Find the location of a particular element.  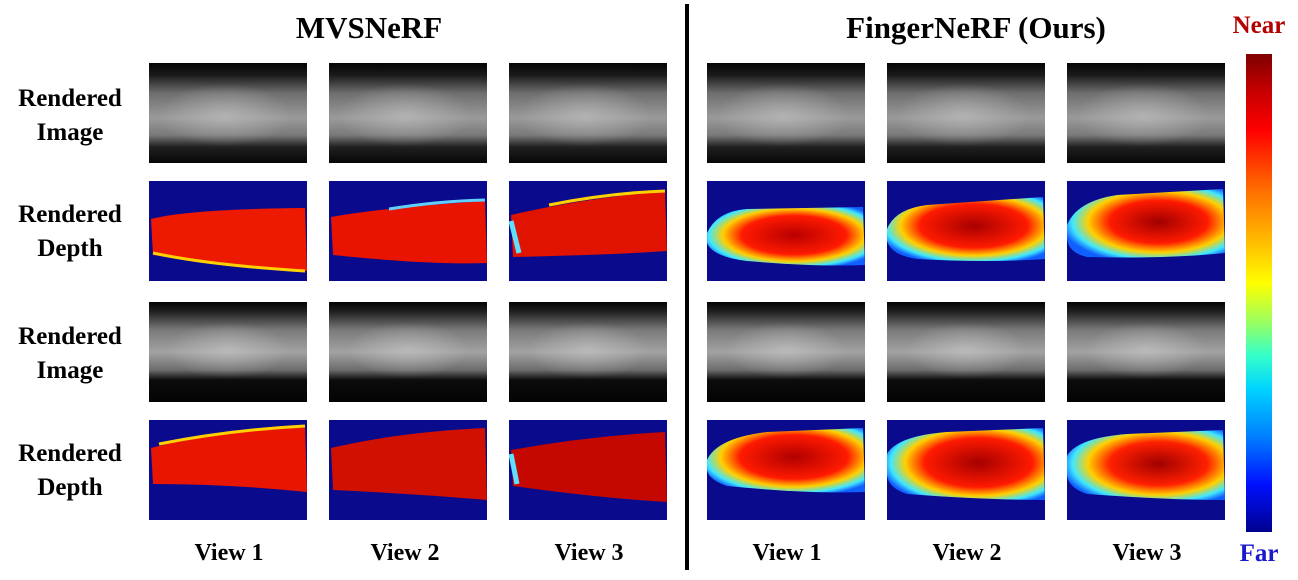

mvsnerf-image-row1-view1 is located at coordinates (228, 113).